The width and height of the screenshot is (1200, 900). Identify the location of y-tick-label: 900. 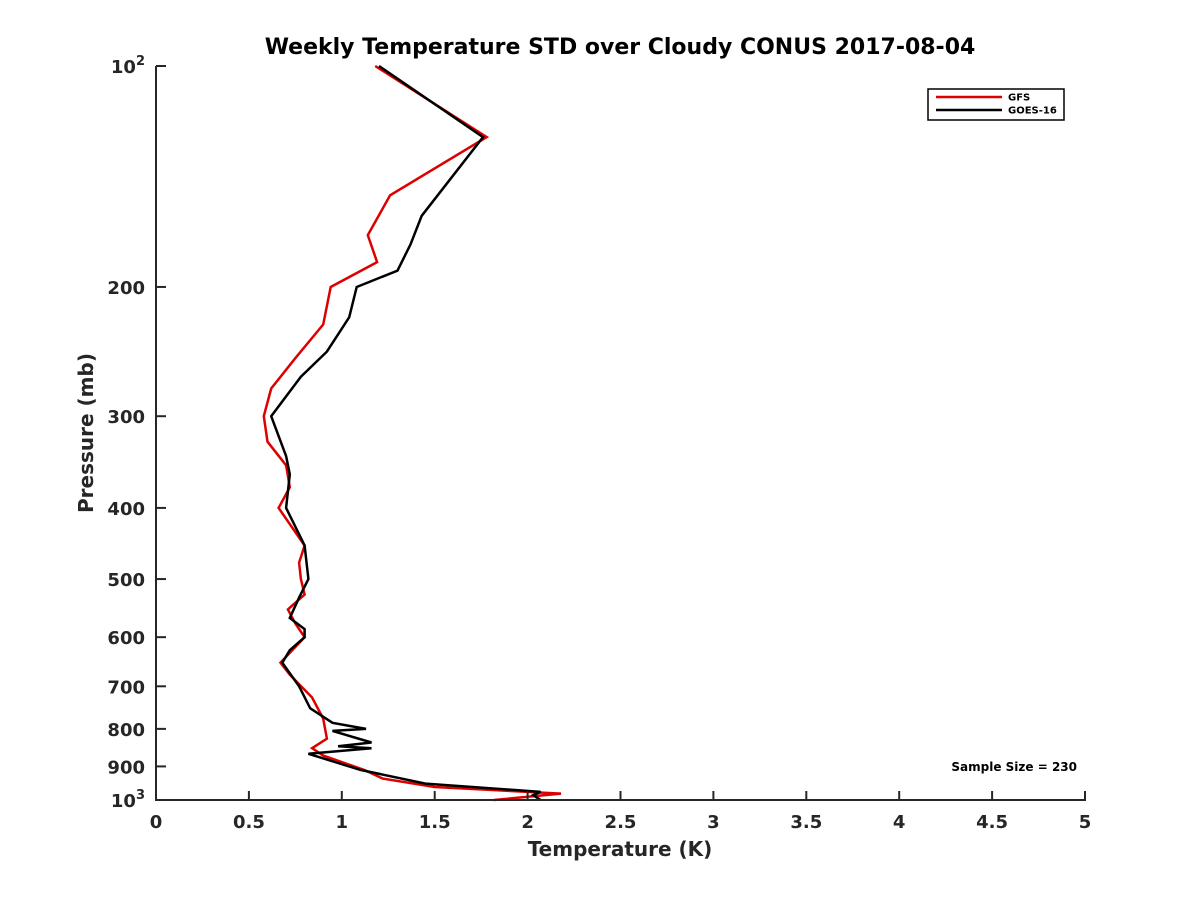
(126, 767).